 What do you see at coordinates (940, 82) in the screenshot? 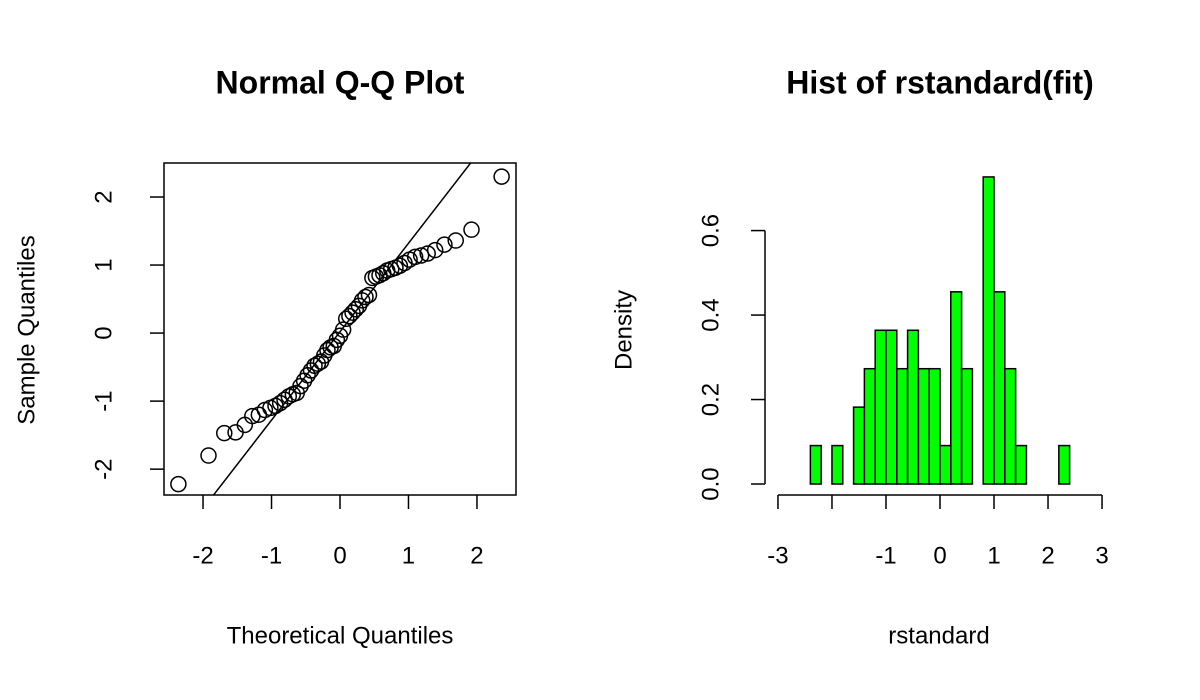
I see `chart-title: Hist of rstandard(fit)` at bounding box center [940, 82].